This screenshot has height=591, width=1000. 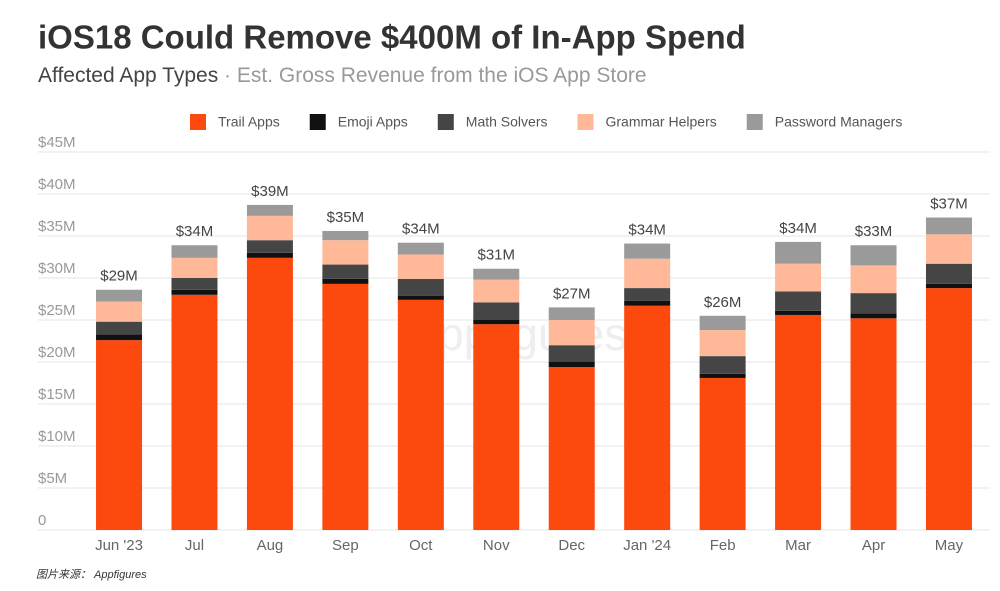 I want to click on y-tick-label: $15M, so click(x=57, y=394).